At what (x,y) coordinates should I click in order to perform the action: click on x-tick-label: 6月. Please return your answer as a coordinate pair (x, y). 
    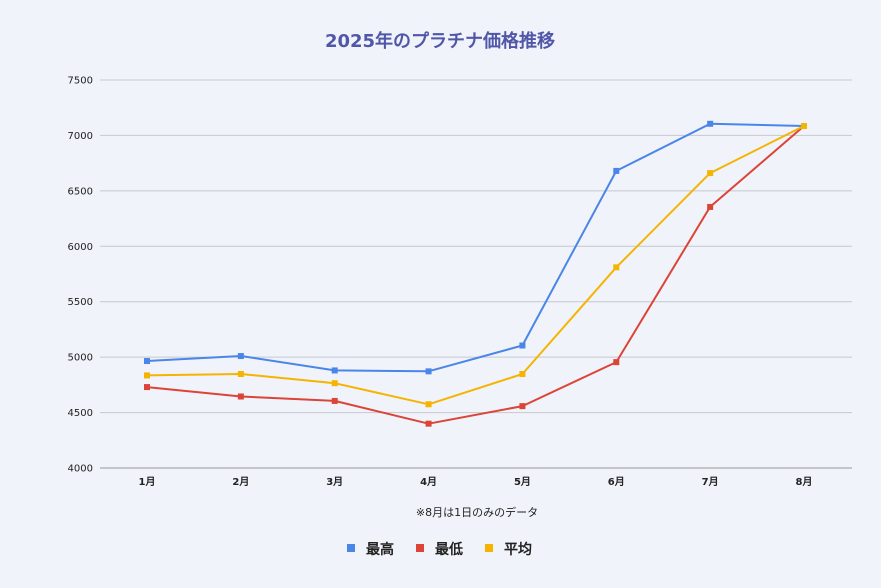
    Looking at the image, I should click on (616, 482).